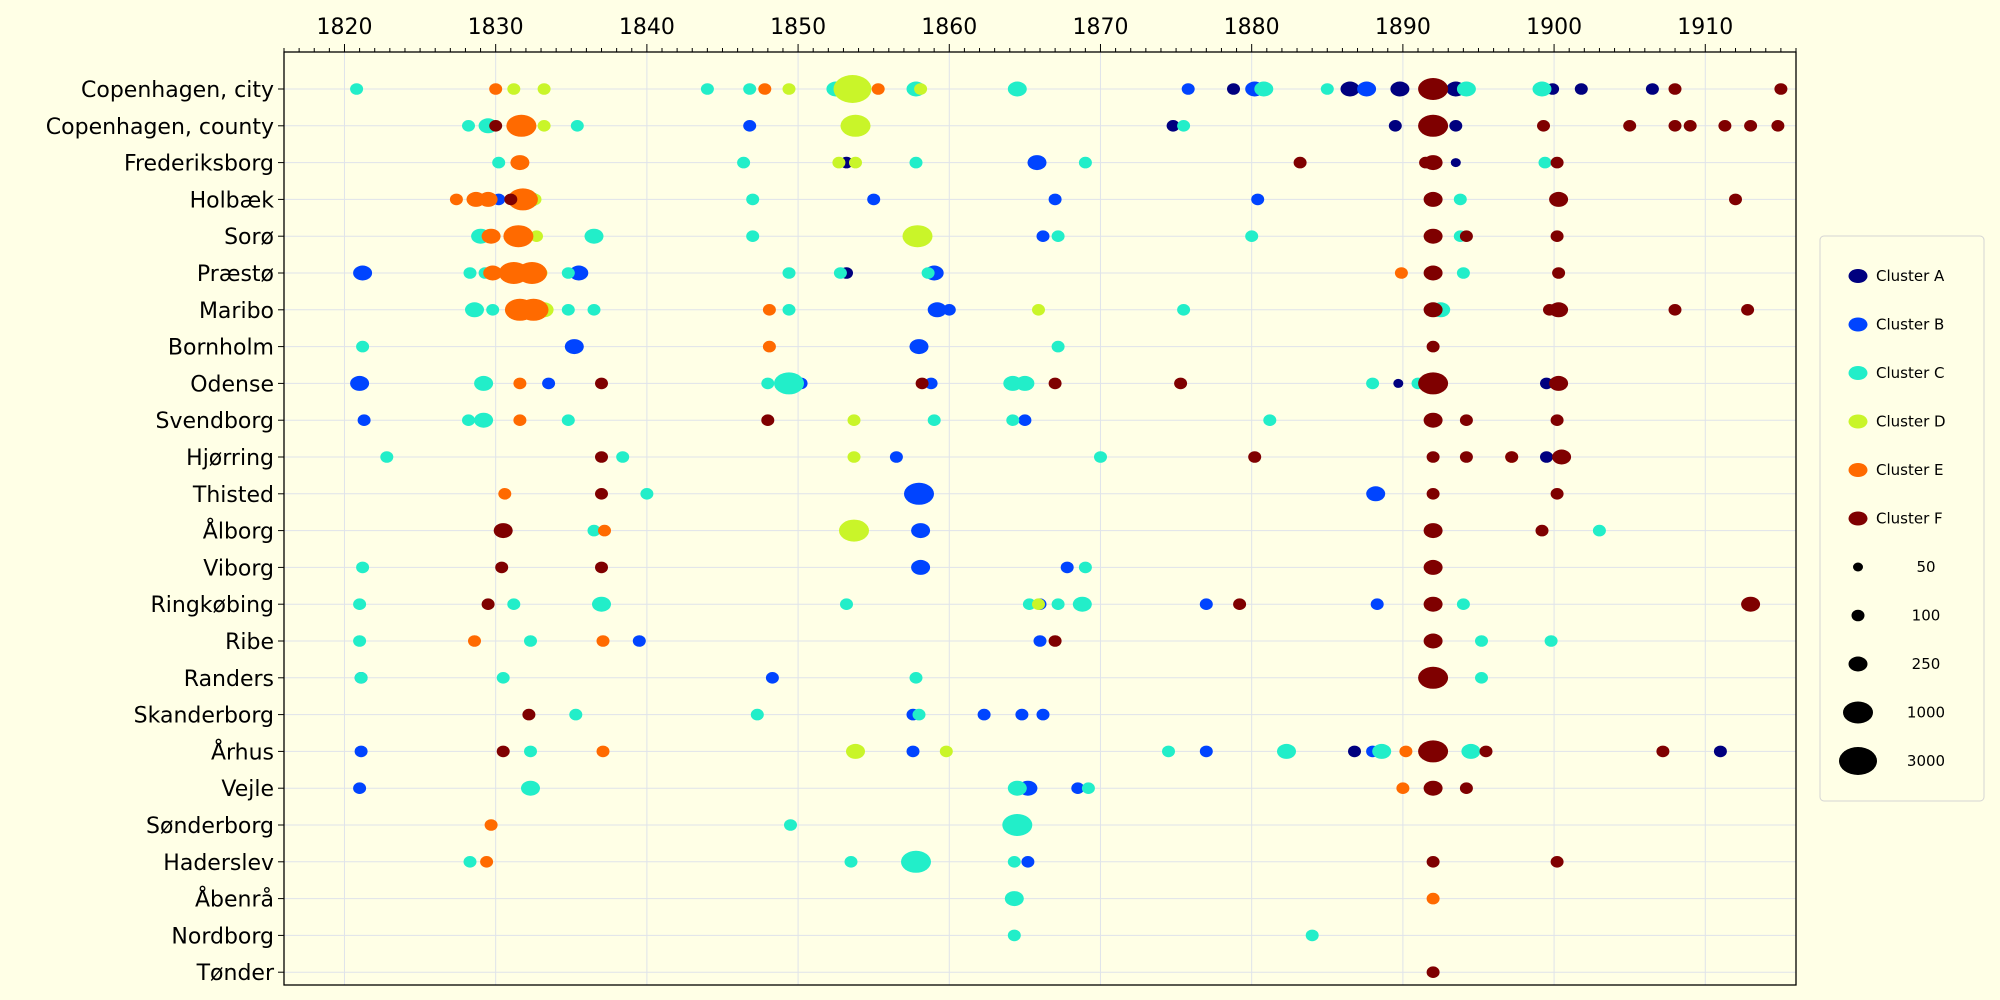 This screenshot has height=1000, width=2000. I want to click on legend-size-label: 250, so click(1926, 664).